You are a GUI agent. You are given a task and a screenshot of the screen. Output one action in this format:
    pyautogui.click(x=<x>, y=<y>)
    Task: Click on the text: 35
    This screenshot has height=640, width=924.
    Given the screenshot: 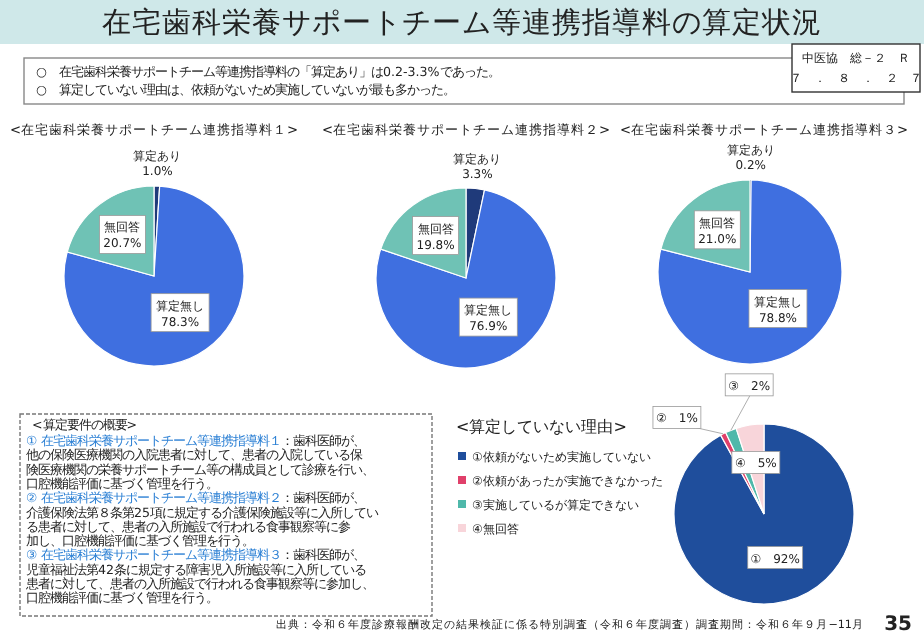 What is the action you would take?
    pyautogui.click(x=898, y=625)
    